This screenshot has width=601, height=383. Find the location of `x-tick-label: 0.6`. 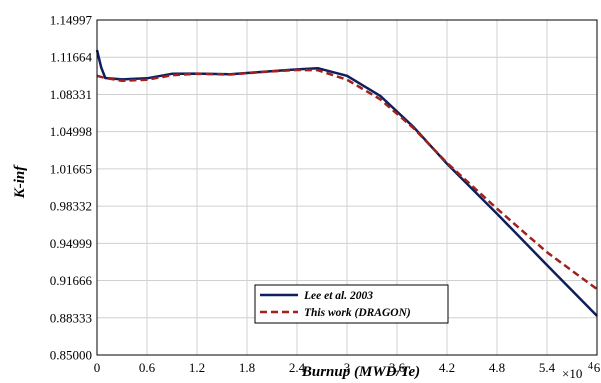

x-tick-label: 0.6 is located at coordinates (147, 367).